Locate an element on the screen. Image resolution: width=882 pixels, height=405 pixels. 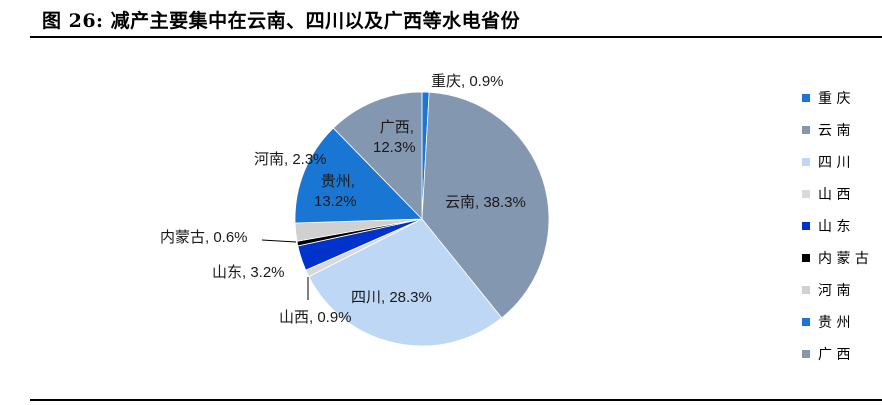
legend-item: 贵 州 is located at coordinates (835, 322).